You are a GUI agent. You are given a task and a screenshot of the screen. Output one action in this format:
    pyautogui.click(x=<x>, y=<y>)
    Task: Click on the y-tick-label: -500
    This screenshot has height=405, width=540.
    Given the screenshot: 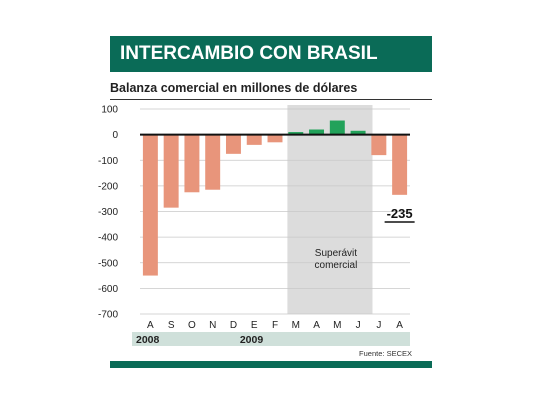 What is the action you would take?
    pyautogui.click(x=108, y=263)
    